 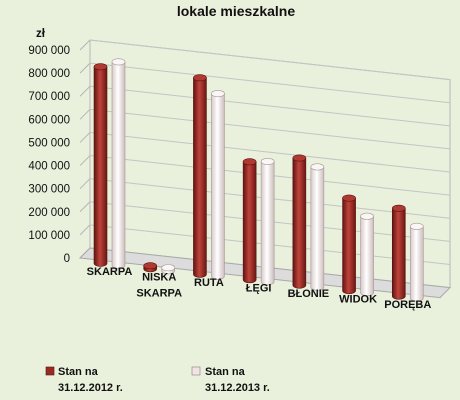 I want to click on category-label: RUTA, so click(x=209, y=283).